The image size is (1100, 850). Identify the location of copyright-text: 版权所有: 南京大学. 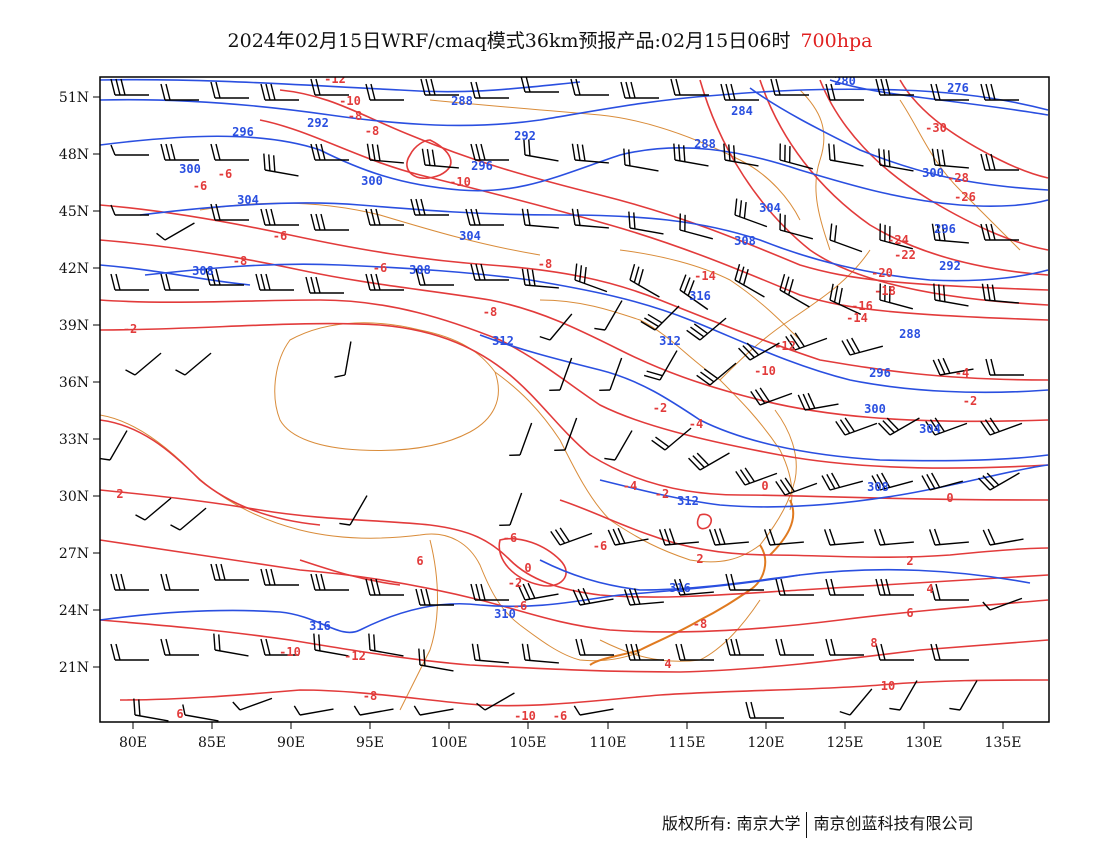
(731, 823).